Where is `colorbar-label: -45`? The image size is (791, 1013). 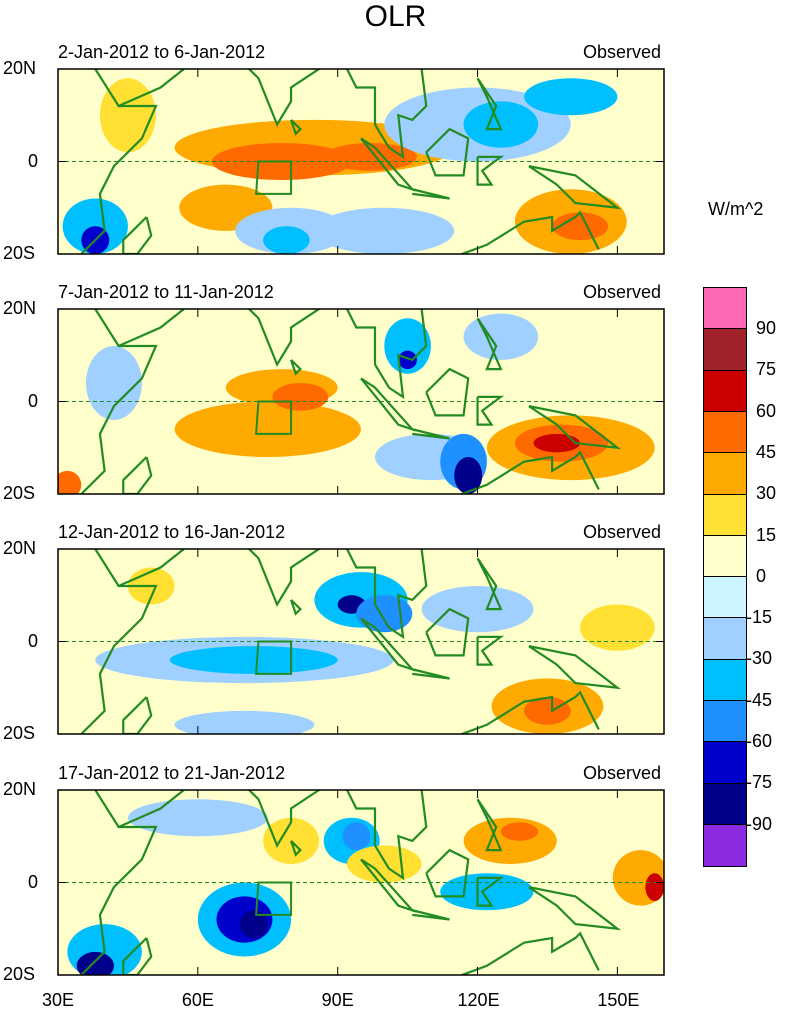 colorbar-label: -45 is located at coordinates (759, 699).